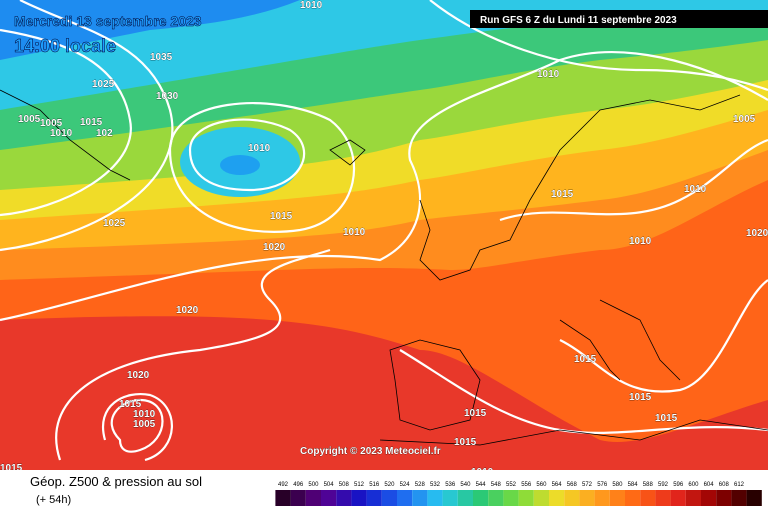 This screenshot has height=512, width=768. What do you see at coordinates (450, 485) in the screenshot?
I see `legend-label: 536` at bounding box center [450, 485].